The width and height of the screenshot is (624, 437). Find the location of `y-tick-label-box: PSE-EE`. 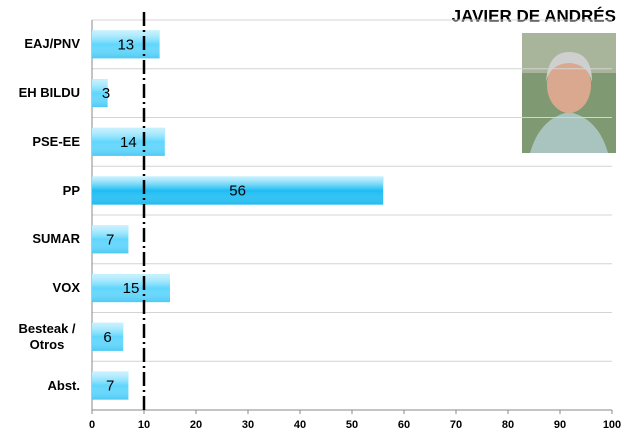

y-tick-label-box: PSE-EE is located at coordinates (40, 142).